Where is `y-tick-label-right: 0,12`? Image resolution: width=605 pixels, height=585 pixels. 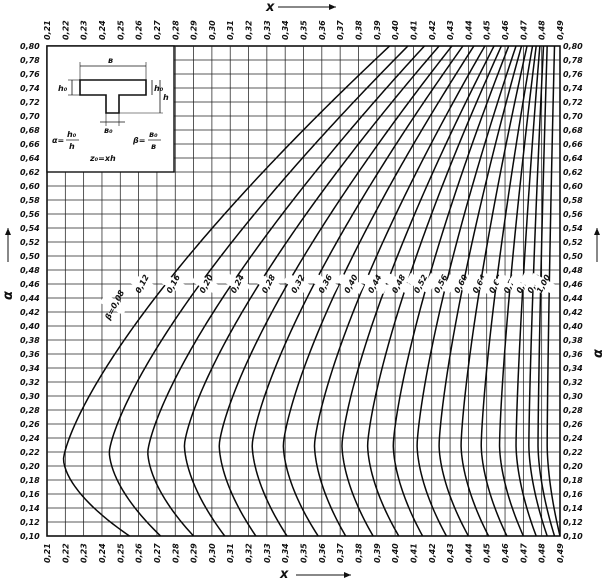 y-tick-label-right: 0,12 is located at coordinates (573, 522).